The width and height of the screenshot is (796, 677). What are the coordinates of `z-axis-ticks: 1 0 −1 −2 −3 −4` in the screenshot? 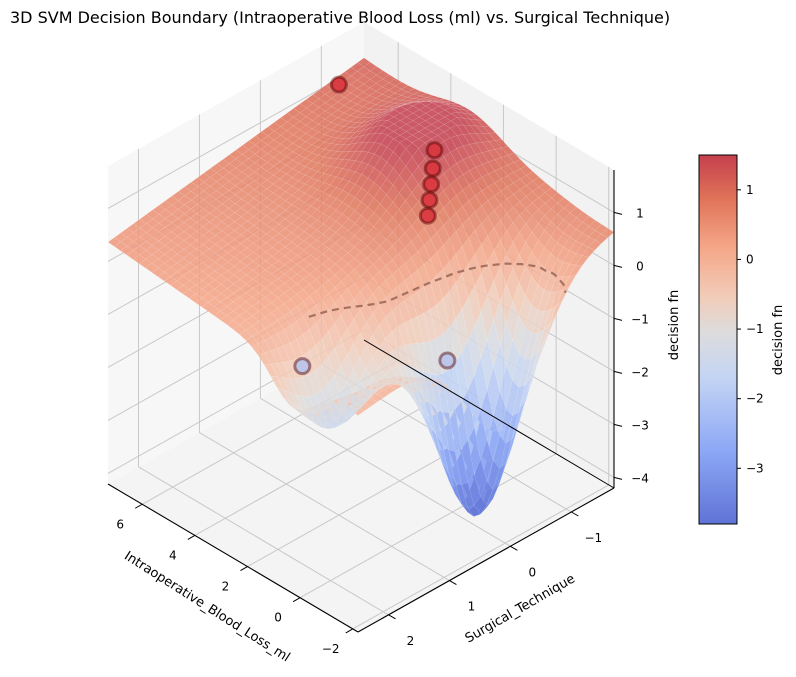 It's located at (631, 345).